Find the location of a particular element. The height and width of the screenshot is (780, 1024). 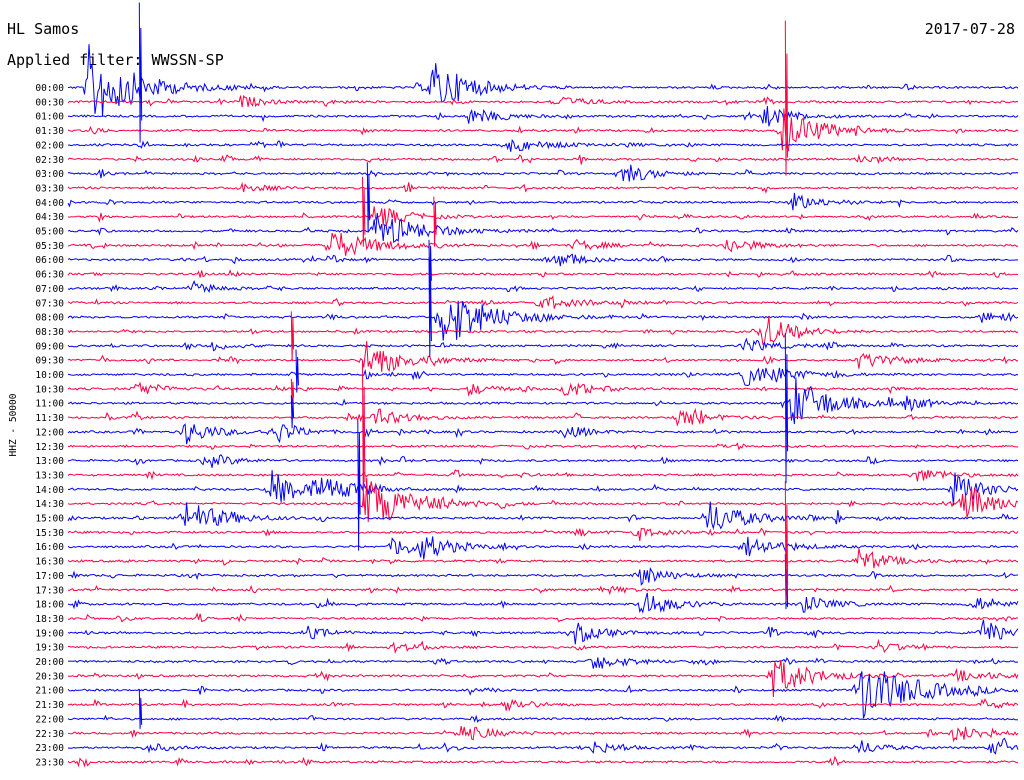

tick-label: 22:30 is located at coordinates (49, 734).